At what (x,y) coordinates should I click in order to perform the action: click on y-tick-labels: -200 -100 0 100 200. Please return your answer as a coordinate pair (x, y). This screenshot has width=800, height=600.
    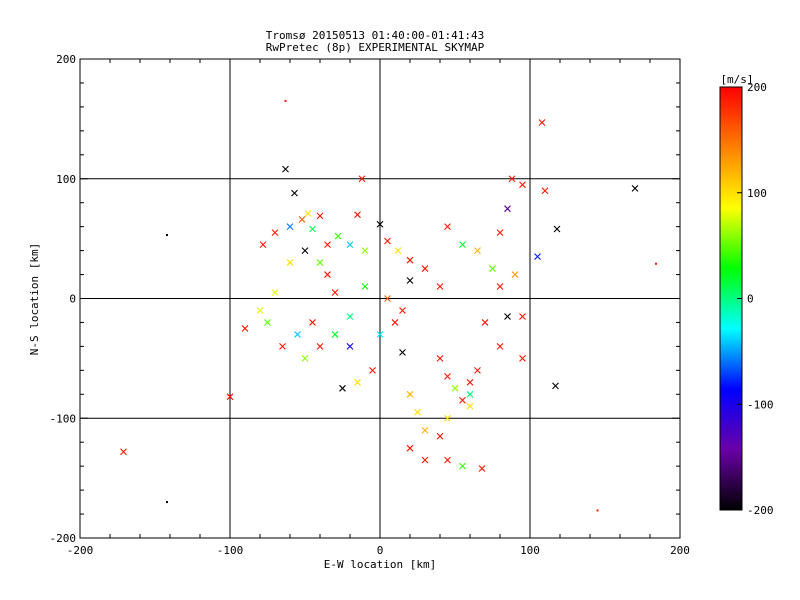
    Looking at the image, I should click on (63, 299).